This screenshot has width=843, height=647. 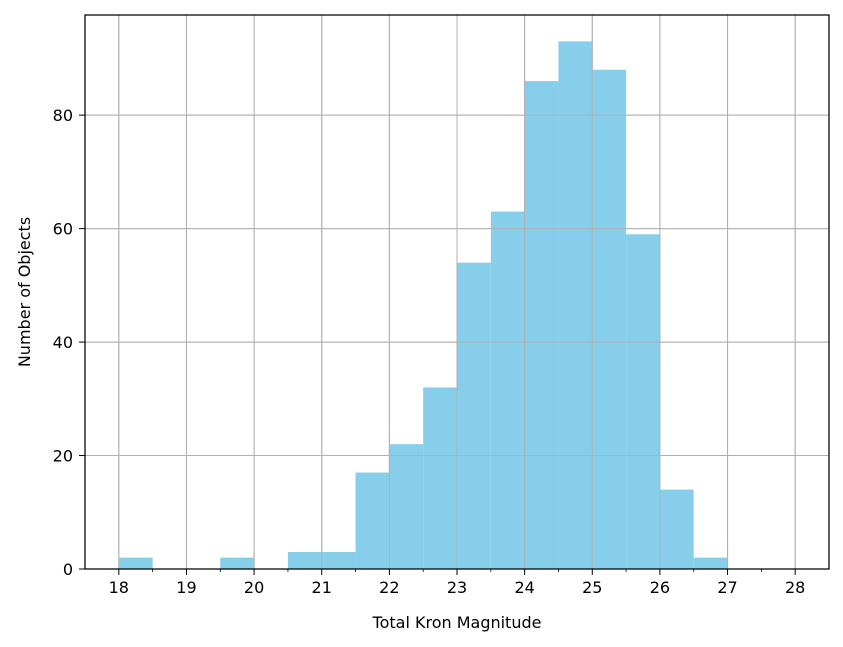 I want to click on y-tick-label: 40, so click(x=63, y=342).